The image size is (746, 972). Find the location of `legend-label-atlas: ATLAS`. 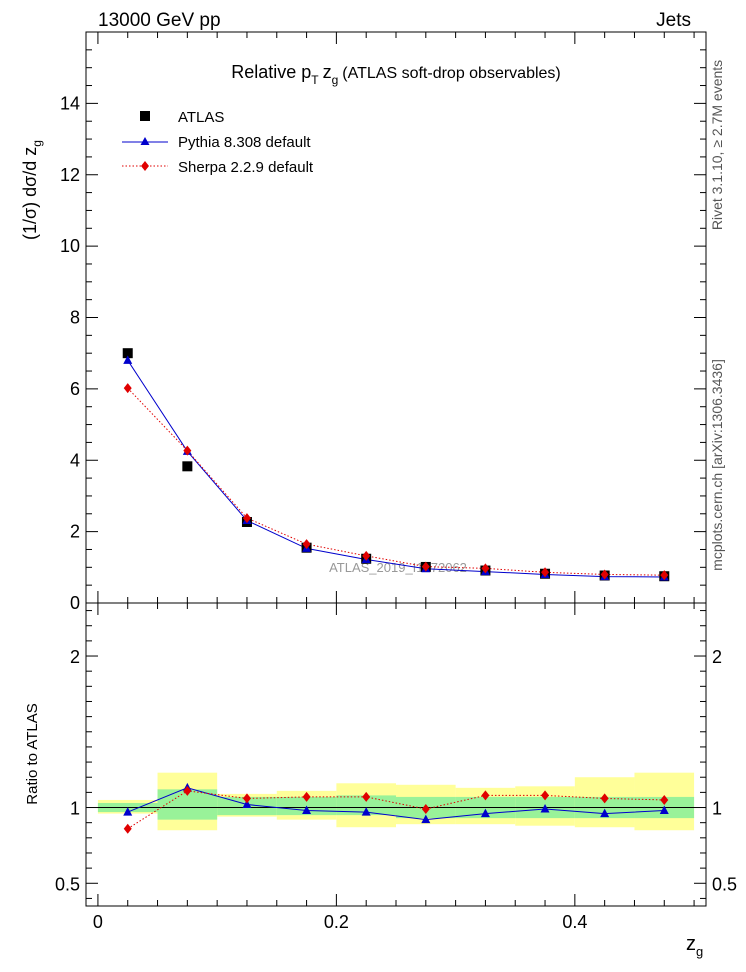

legend-label-atlas: ATLAS is located at coordinates (201, 117).